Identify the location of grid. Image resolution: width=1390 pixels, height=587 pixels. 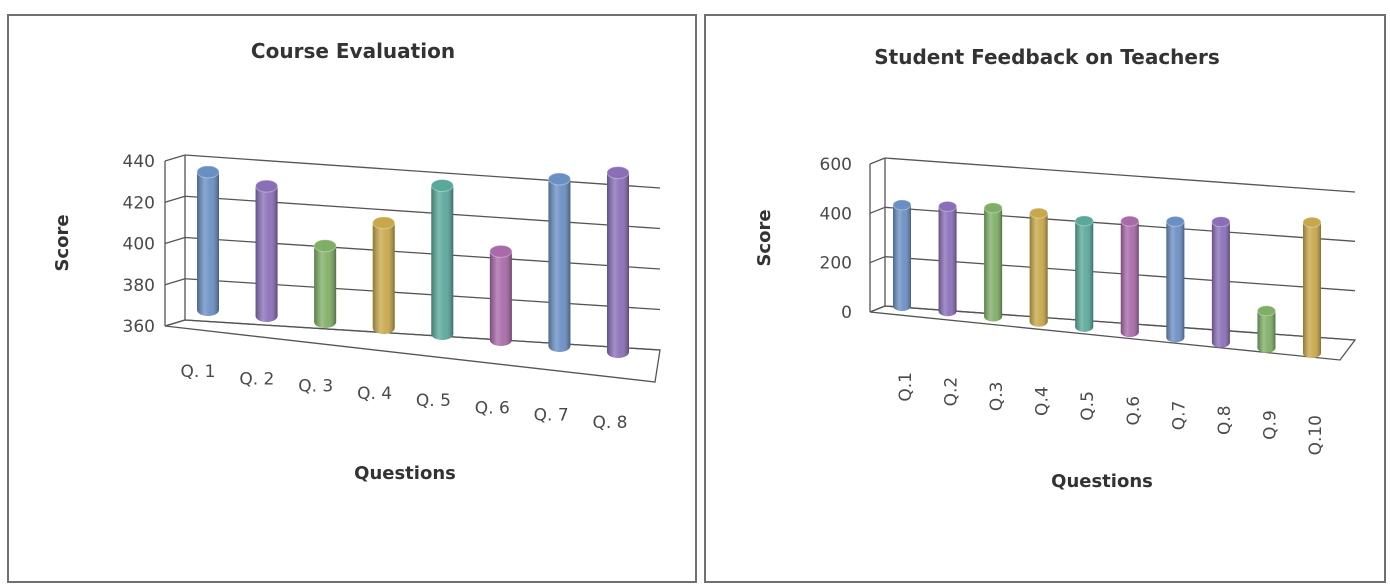
(1113, 259).